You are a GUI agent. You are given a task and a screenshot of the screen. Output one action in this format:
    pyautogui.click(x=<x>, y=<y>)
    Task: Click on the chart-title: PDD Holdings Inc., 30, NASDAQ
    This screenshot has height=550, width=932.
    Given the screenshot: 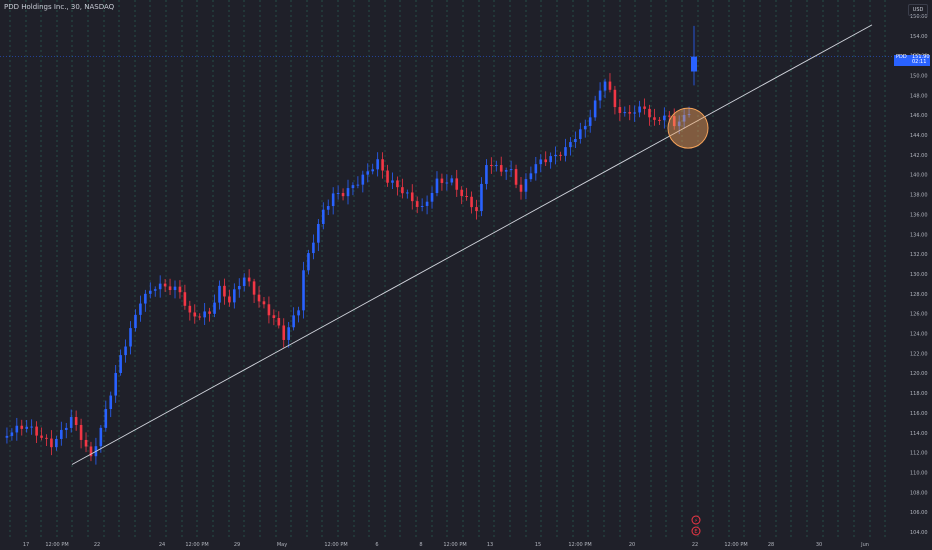 What is the action you would take?
    pyautogui.click(x=59, y=7)
    